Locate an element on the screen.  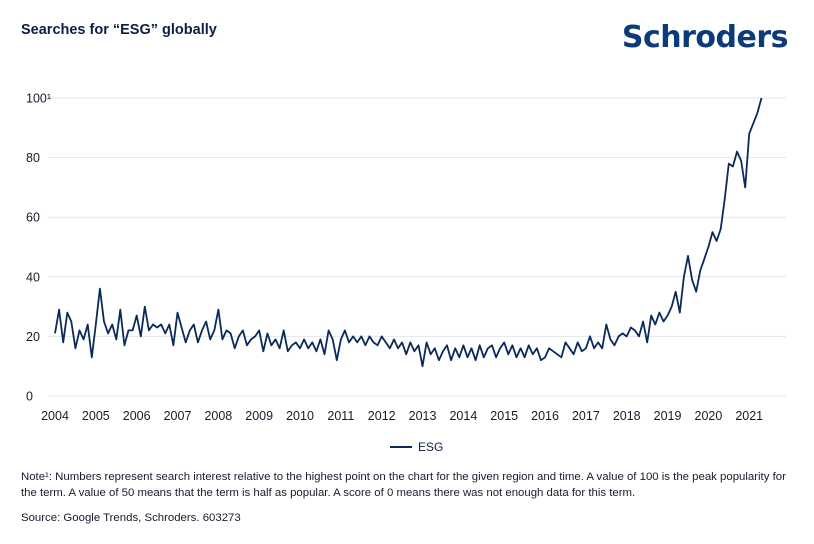
x-tick-label: 2004 is located at coordinates (55, 416).